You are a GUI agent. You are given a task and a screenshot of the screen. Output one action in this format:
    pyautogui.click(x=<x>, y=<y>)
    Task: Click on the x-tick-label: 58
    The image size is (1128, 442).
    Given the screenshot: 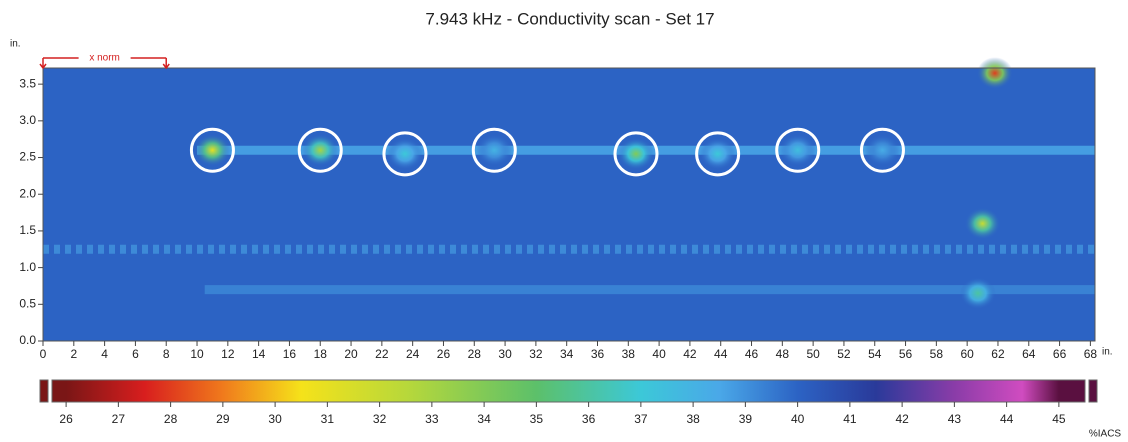 What is the action you would take?
    pyautogui.click(x=937, y=354)
    